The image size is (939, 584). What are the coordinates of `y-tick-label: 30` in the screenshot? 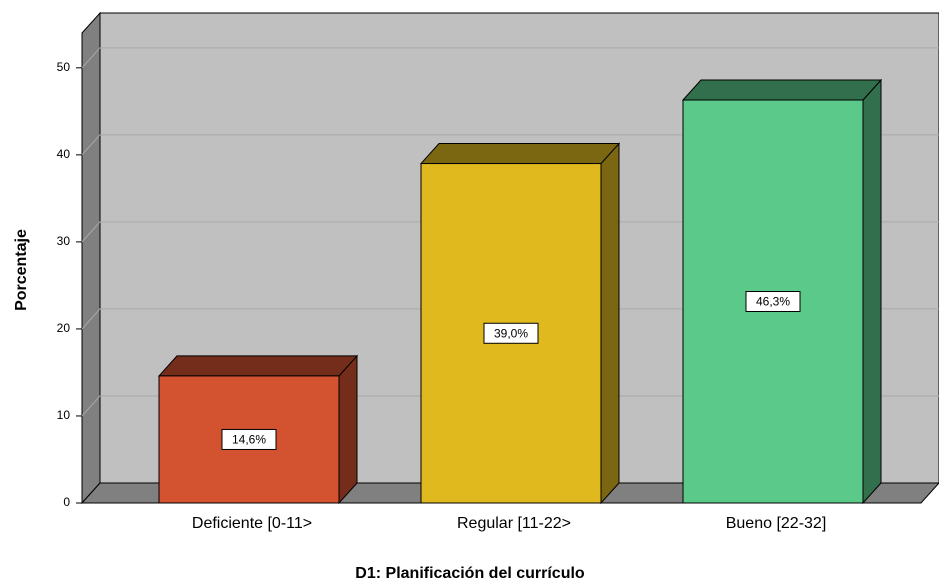 It's located at (64, 241).